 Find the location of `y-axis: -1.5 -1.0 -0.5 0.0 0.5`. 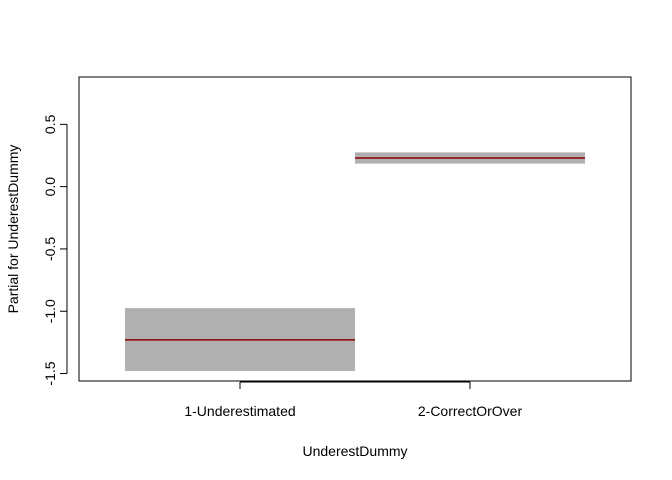

y-axis: -1.5 -1.0 -0.5 0.0 0.5 is located at coordinates (55, 250).